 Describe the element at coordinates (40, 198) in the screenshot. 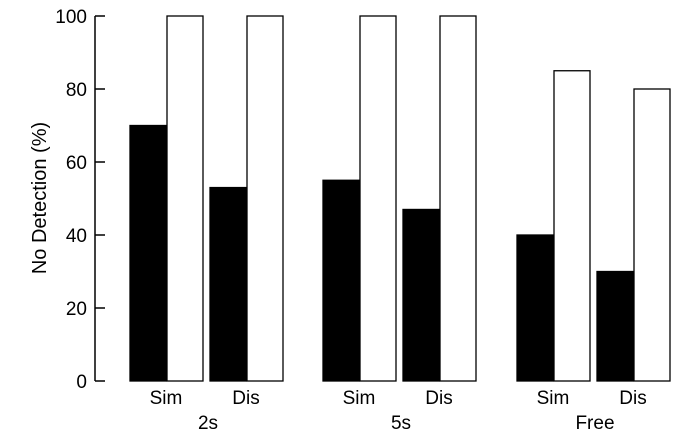

I see `y-axis-label: No Detection (%)` at that location.